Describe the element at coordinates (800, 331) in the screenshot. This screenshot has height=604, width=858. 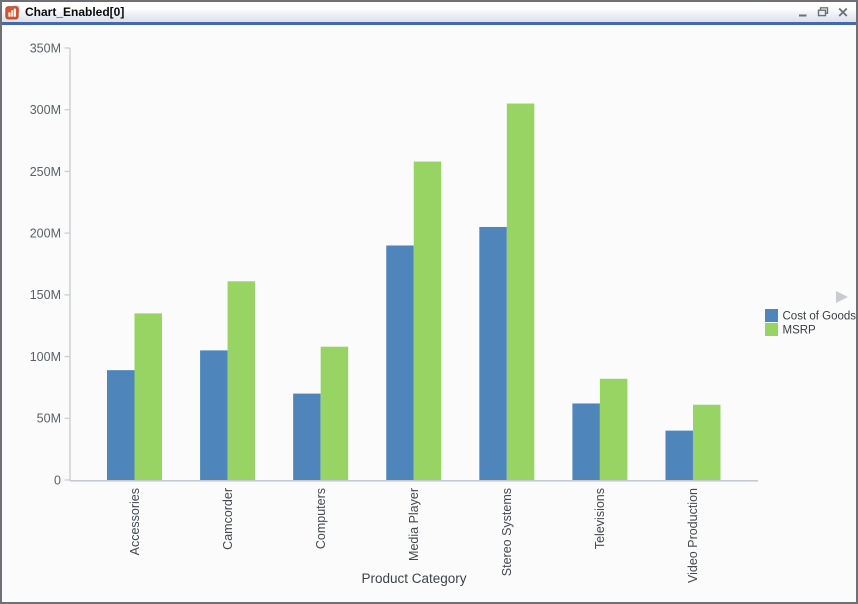
I see `legend-label-msrp: MSRP` at that location.